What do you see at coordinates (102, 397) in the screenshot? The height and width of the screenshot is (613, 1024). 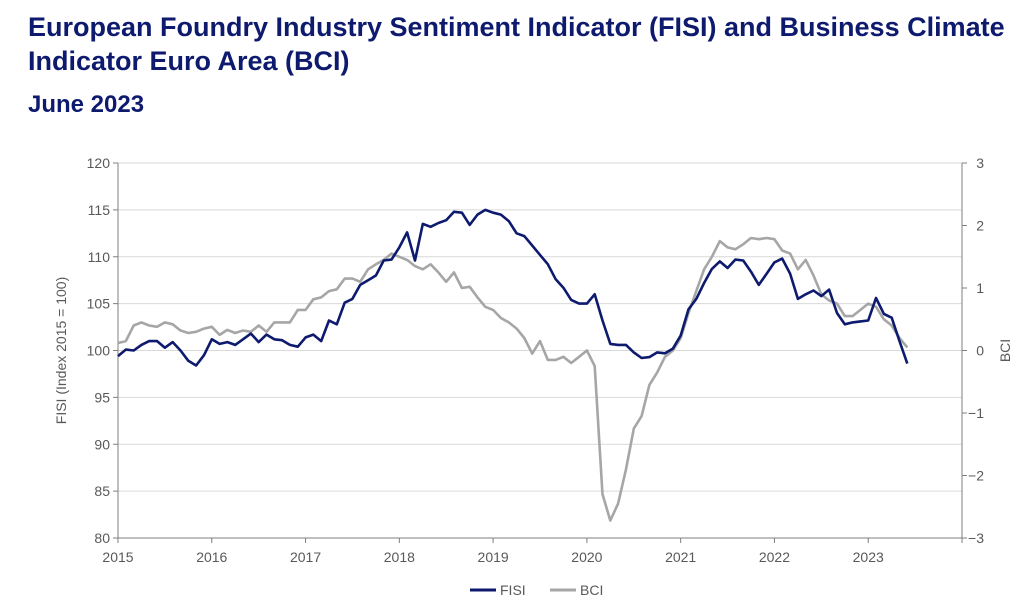 I see `left-tick-label: 95` at bounding box center [102, 397].